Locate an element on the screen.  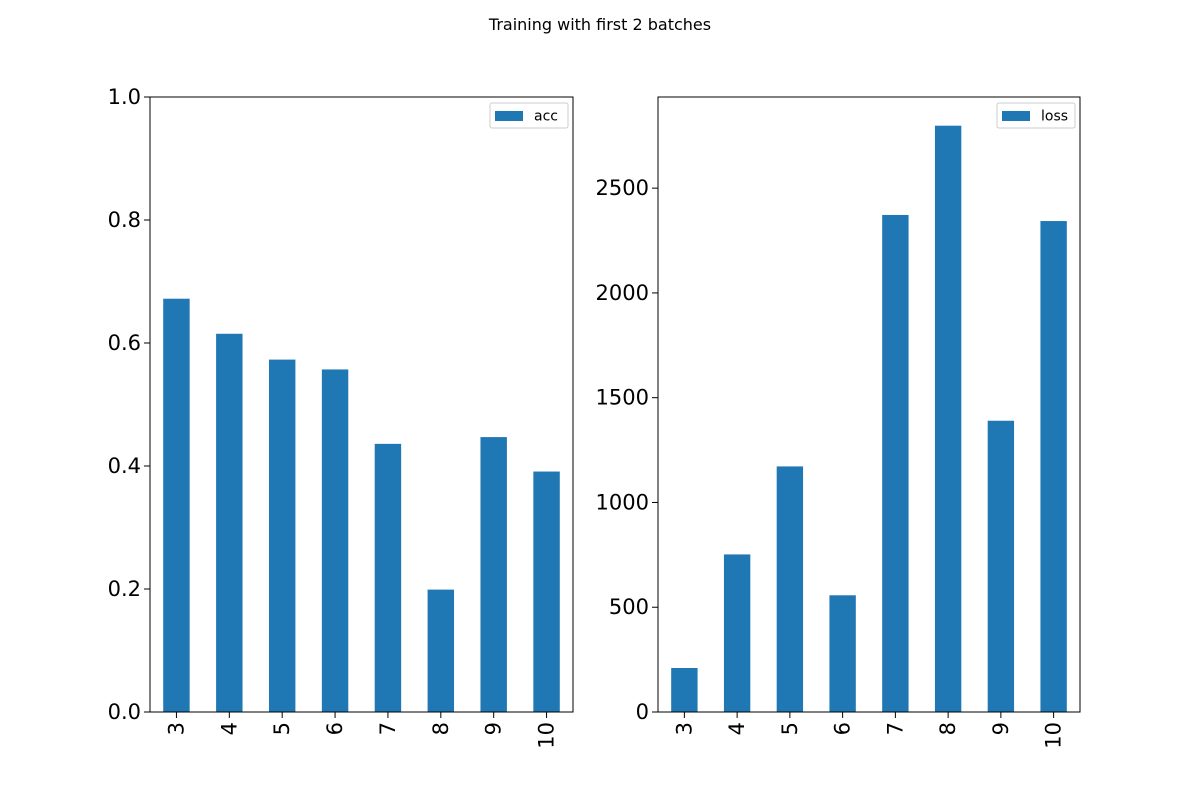
acc-xtick-label: 6 is located at coordinates (335, 728).